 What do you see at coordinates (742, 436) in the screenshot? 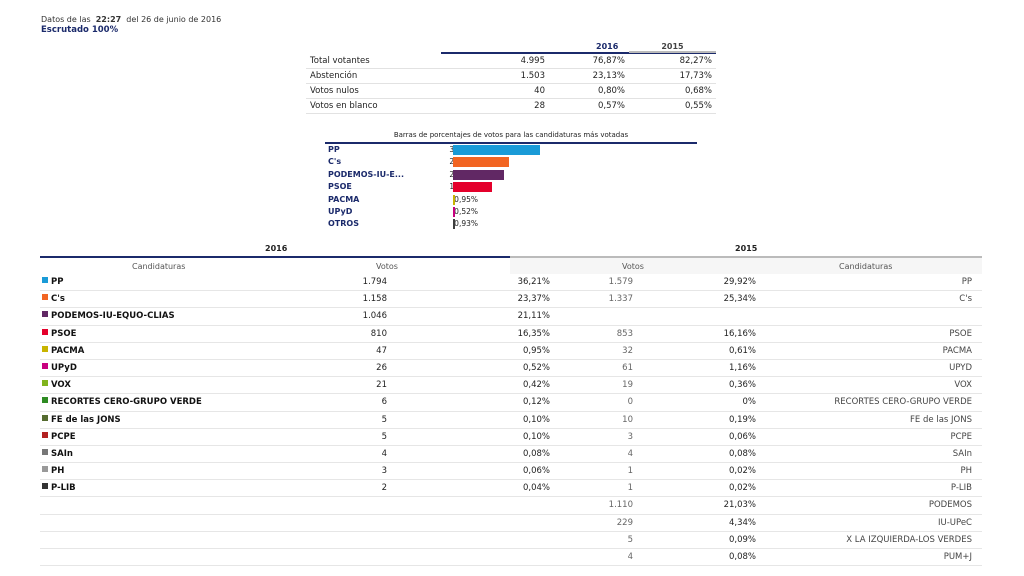
I see `pct-2015: 0,06%` at bounding box center [742, 436].